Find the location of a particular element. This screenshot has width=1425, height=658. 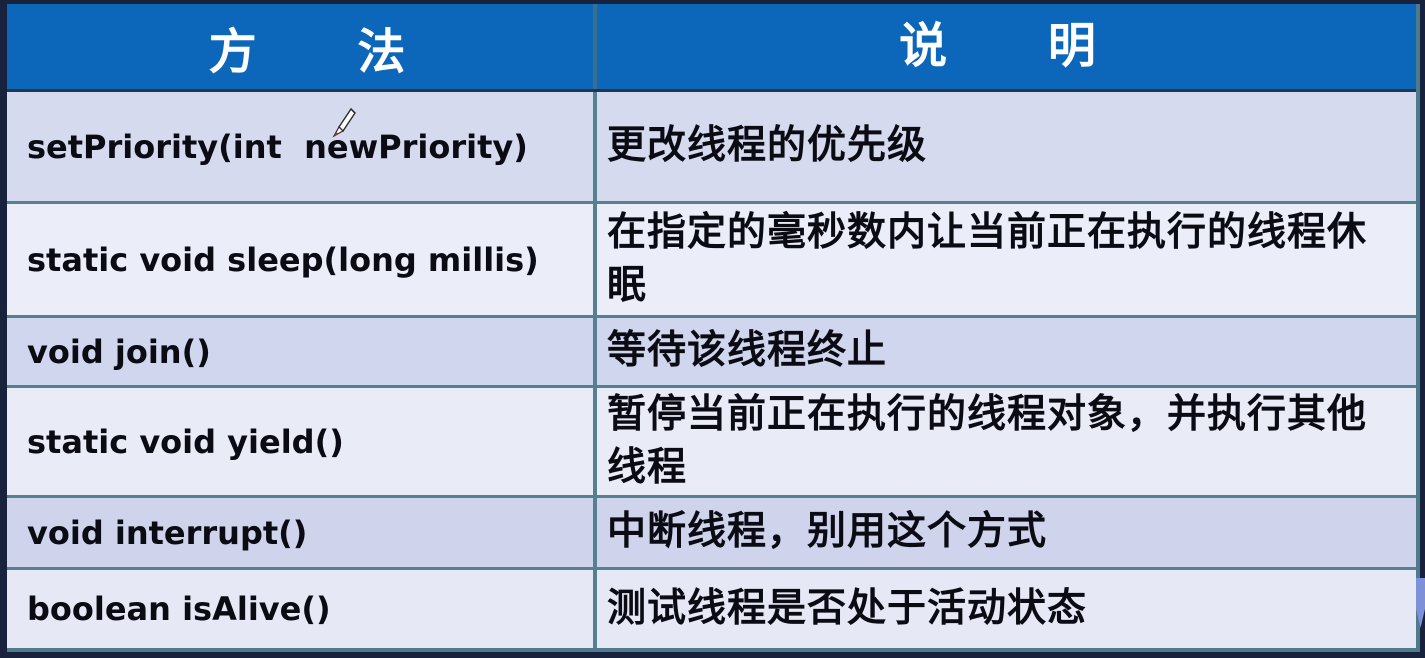

description-cell: 在指定的毫秒数内让当前正在执行的线程休眠 is located at coordinates (1004, 259).